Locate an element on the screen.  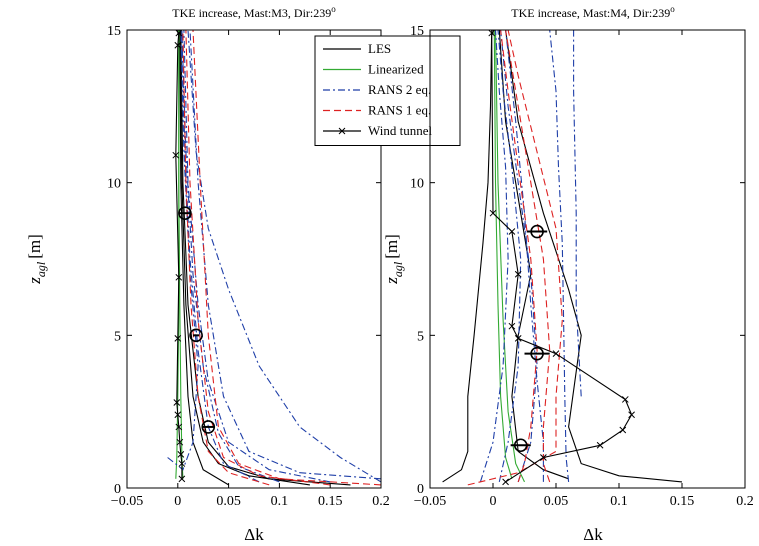
legend-label: RANS 2 eq. is located at coordinates (399, 89).